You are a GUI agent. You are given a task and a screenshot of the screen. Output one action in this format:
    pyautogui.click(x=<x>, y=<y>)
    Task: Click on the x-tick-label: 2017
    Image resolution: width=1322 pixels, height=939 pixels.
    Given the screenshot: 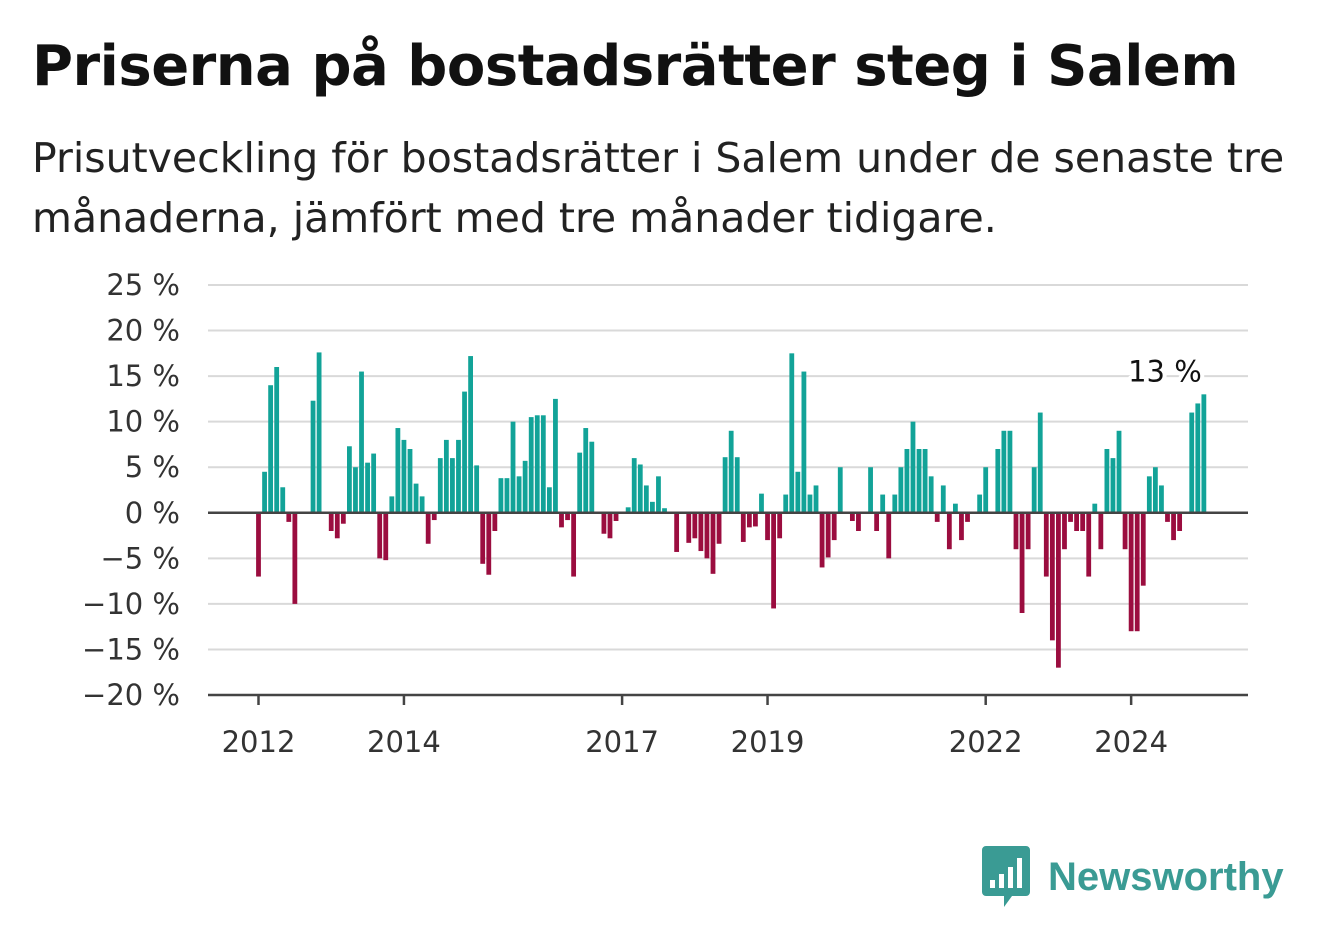 What is the action you would take?
    pyautogui.click(x=622, y=742)
    